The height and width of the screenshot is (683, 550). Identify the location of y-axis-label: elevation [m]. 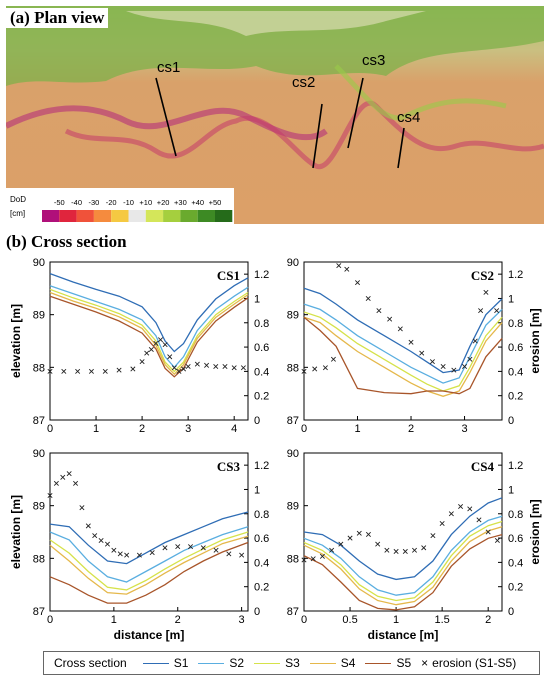
(16, 341).